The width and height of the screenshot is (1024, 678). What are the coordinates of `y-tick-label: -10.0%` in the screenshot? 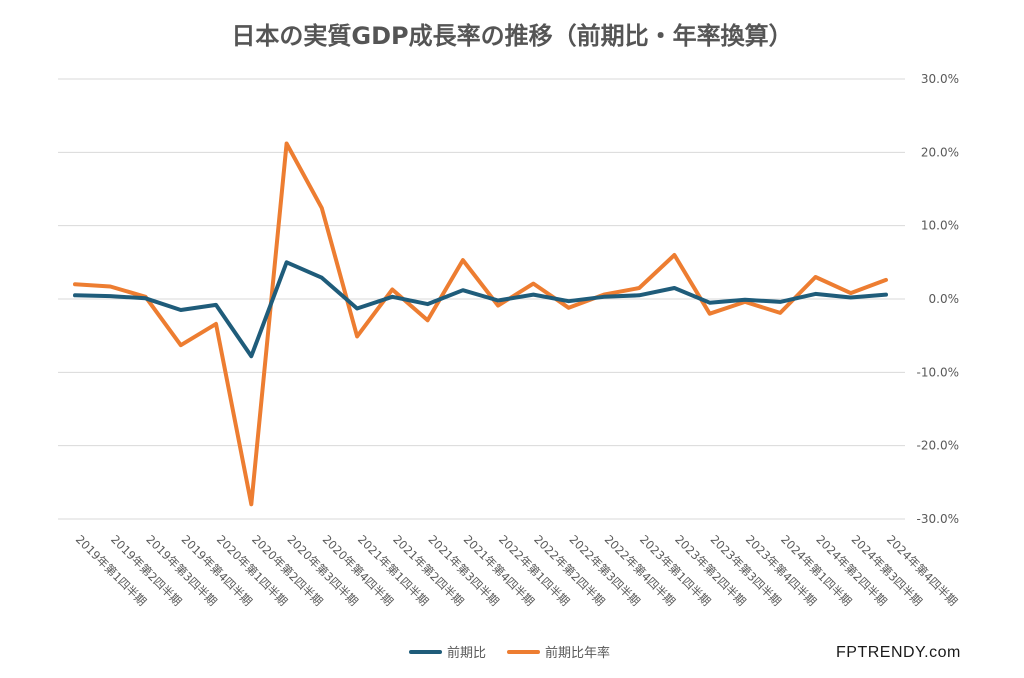 It's located at (938, 372).